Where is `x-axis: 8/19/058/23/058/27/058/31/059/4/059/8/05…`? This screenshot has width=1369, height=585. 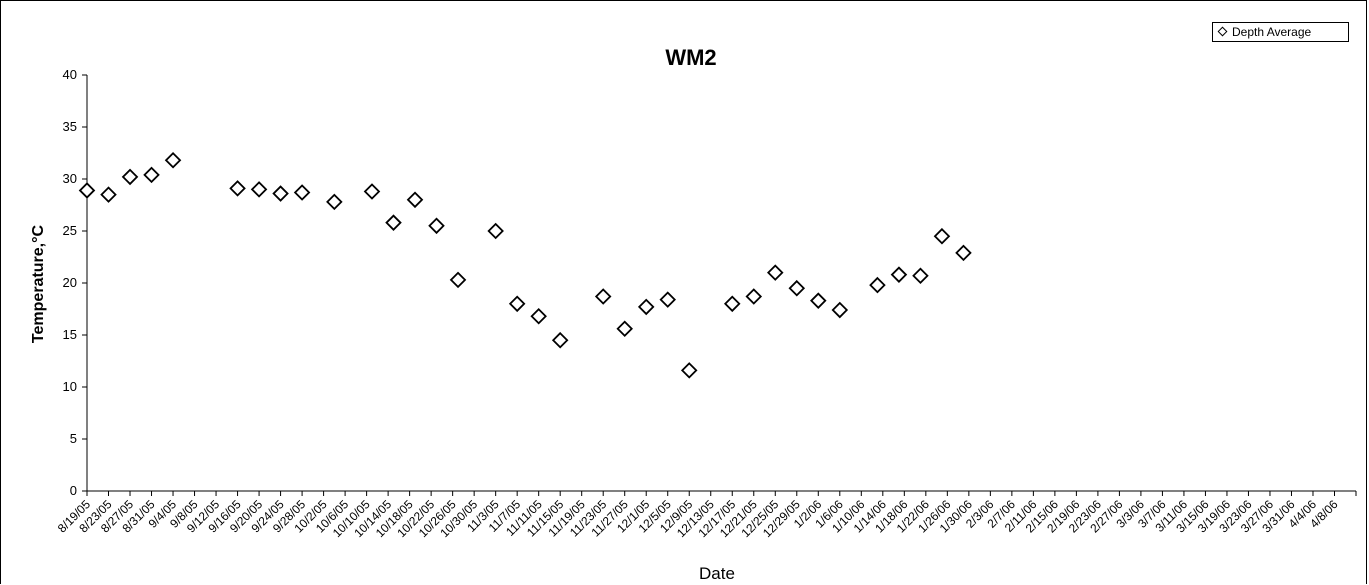 x-axis: 8/19/058/23/058/27/058/31/059/4/059/8/05… is located at coordinates (706, 515).